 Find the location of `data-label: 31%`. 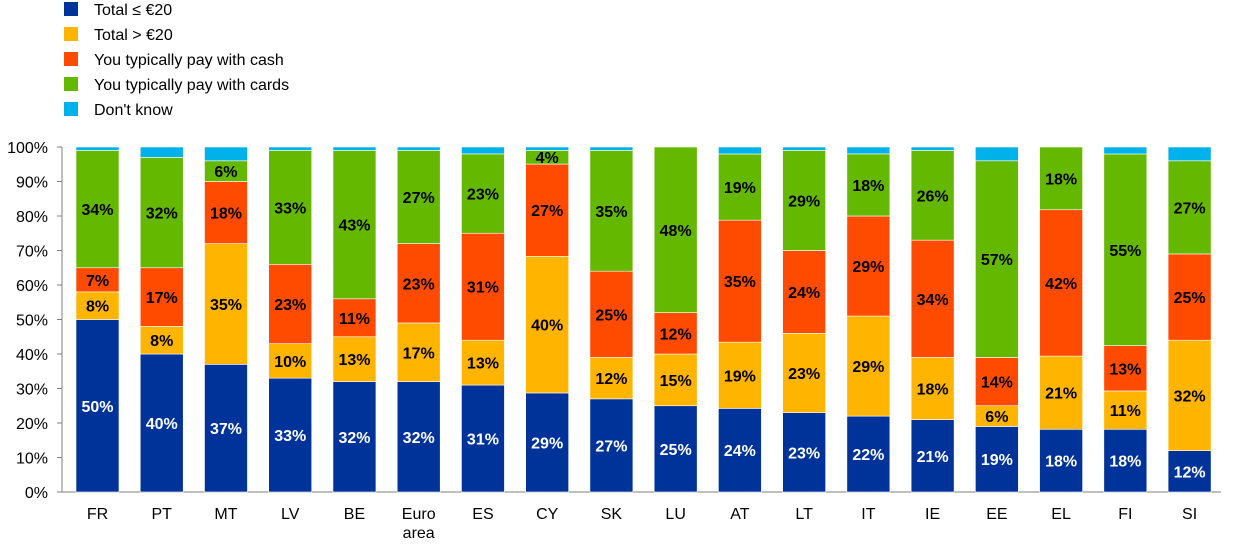

data-label: 31% is located at coordinates (483, 288).